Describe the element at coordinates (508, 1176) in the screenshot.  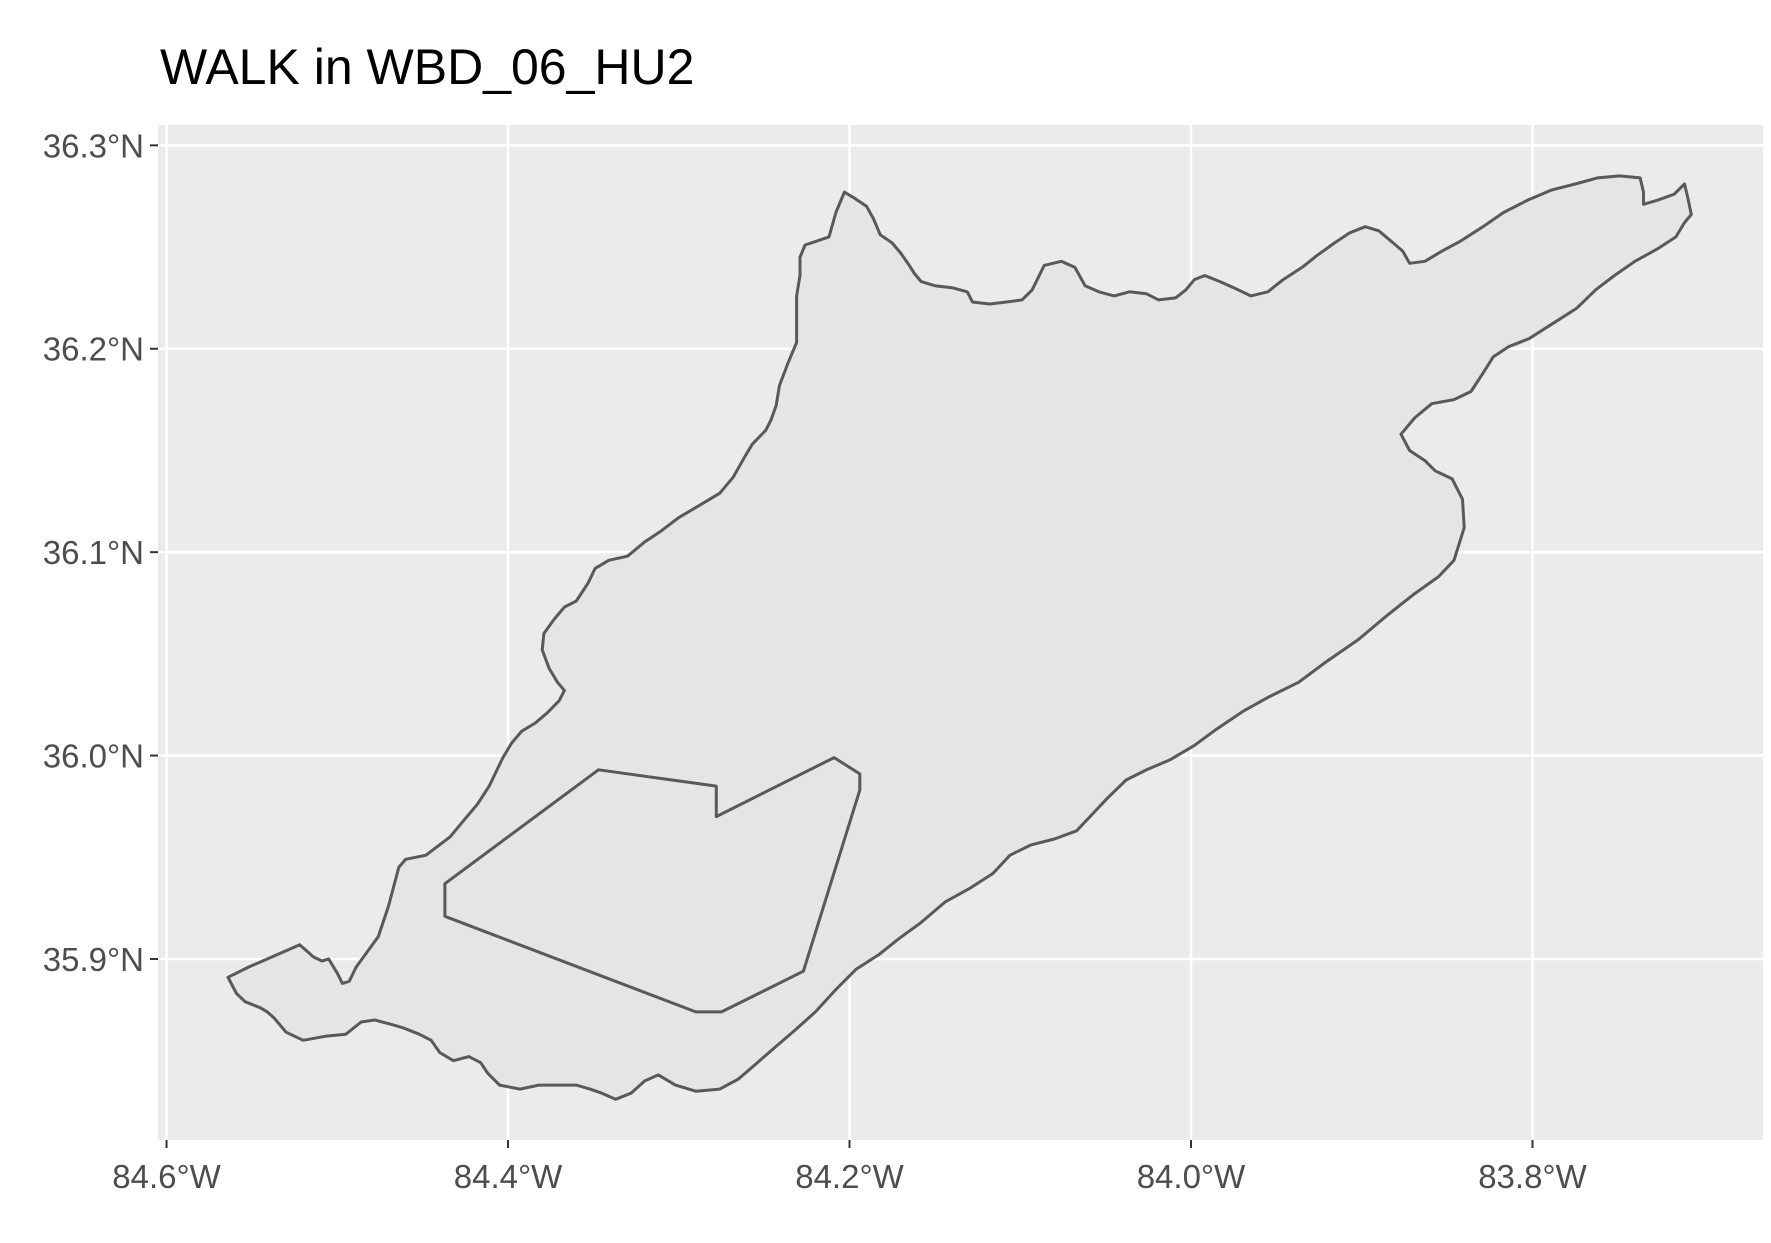
I see `x-tick-label: 84.4°W` at that location.